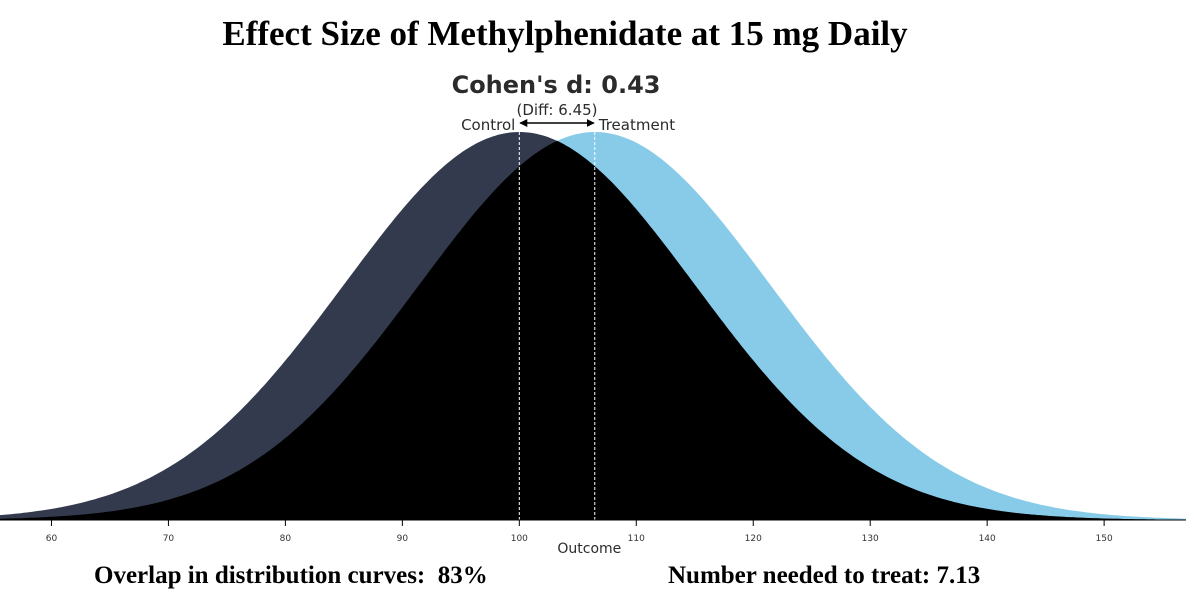 Image resolution: width=1194 pixels, height=605 pixels. What do you see at coordinates (589, 549) in the screenshot?
I see `x-axis-label: Outcome` at bounding box center [589, 549].